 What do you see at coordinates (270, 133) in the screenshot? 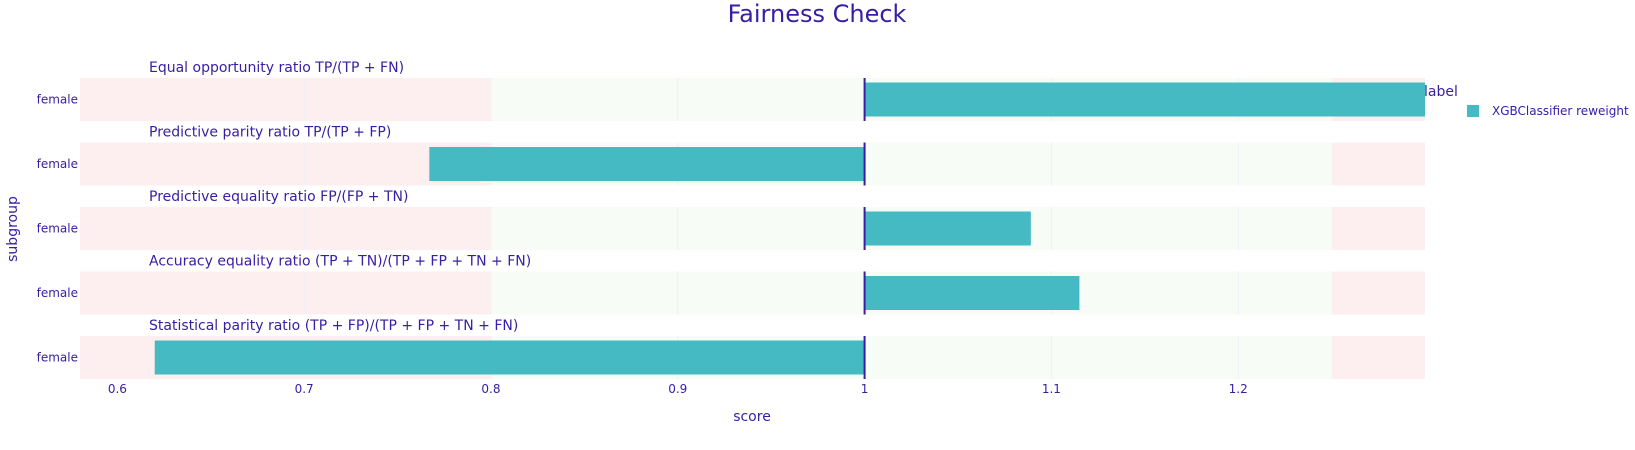
I see `panel-title: Predictive parity ratio TP/(TP + FP)` at bounding box center [270, 133].